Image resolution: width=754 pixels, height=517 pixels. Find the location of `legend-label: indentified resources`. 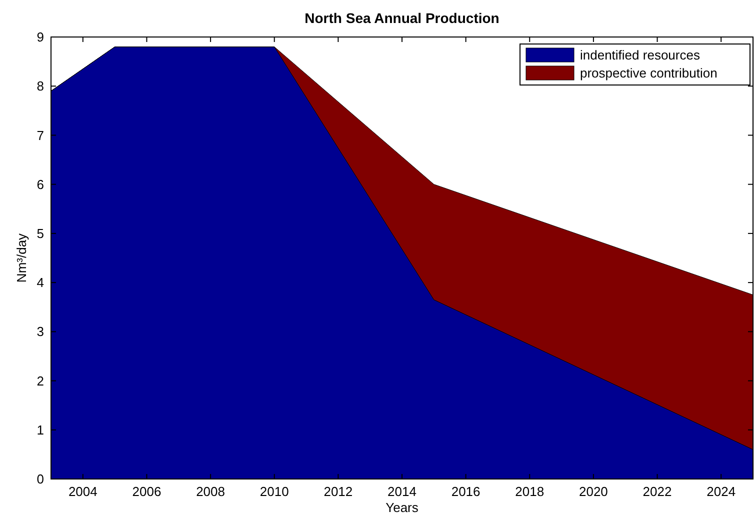

legend-label: indentified resources is located at coordinates (640, 55).